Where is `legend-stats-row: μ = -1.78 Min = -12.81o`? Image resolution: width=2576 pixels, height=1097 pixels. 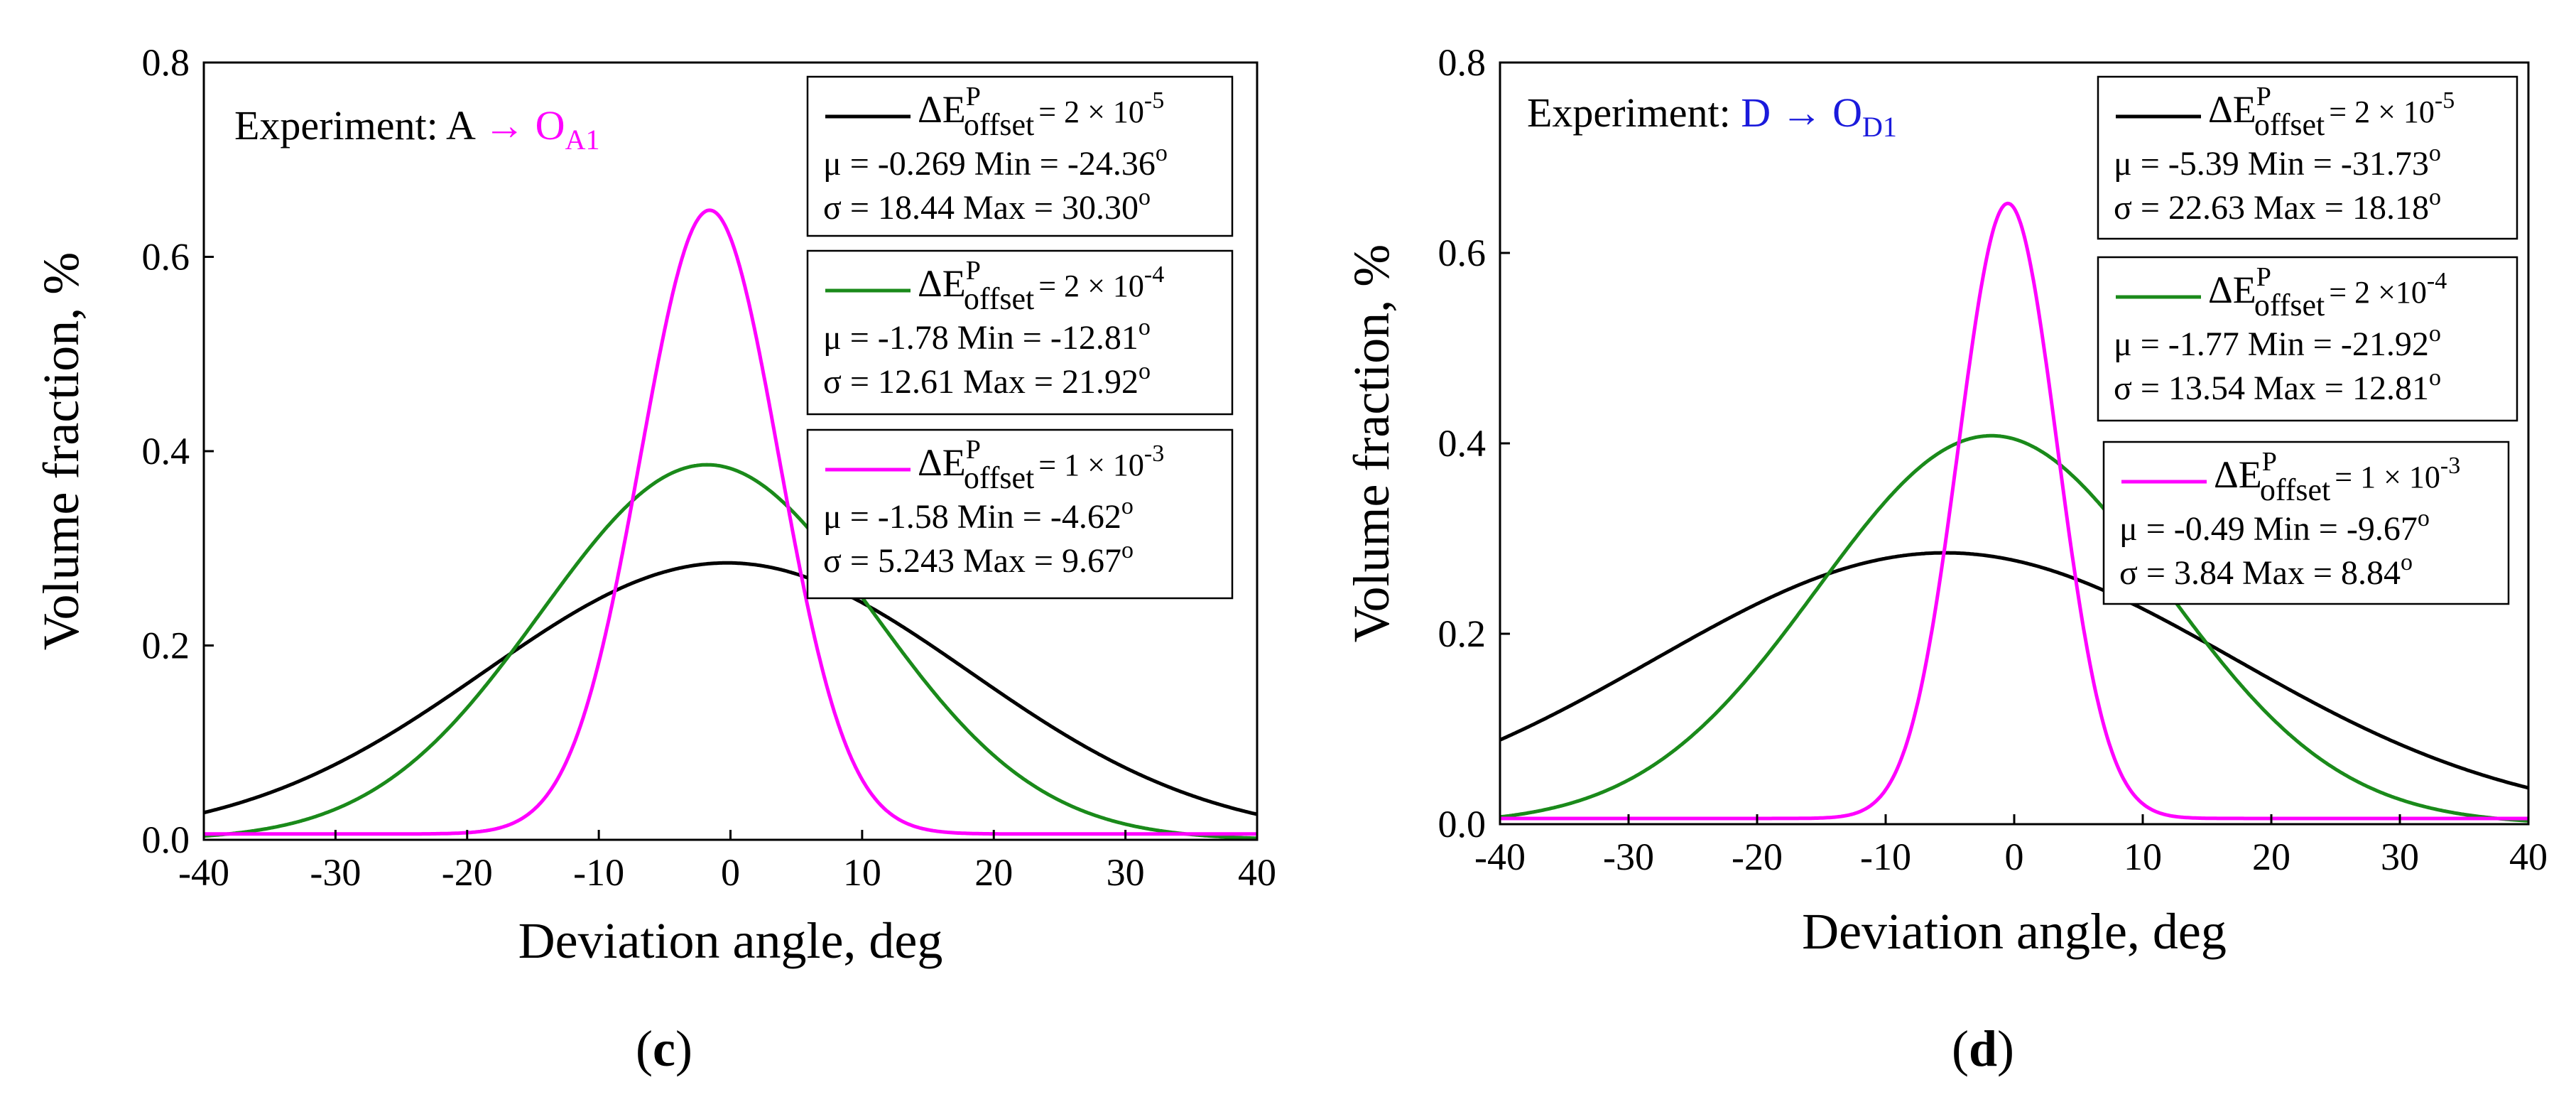
legend-stats-row: μ = -1.78 Min = -12.81o is located at coordinates (987, 335).